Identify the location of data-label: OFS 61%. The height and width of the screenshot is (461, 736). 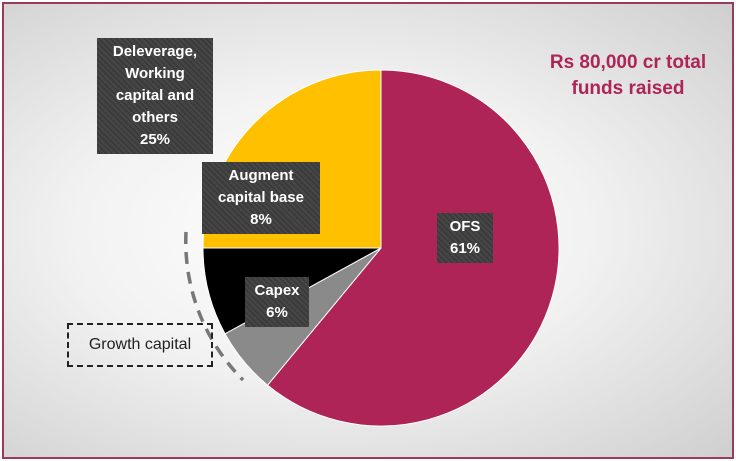
(465, 238).